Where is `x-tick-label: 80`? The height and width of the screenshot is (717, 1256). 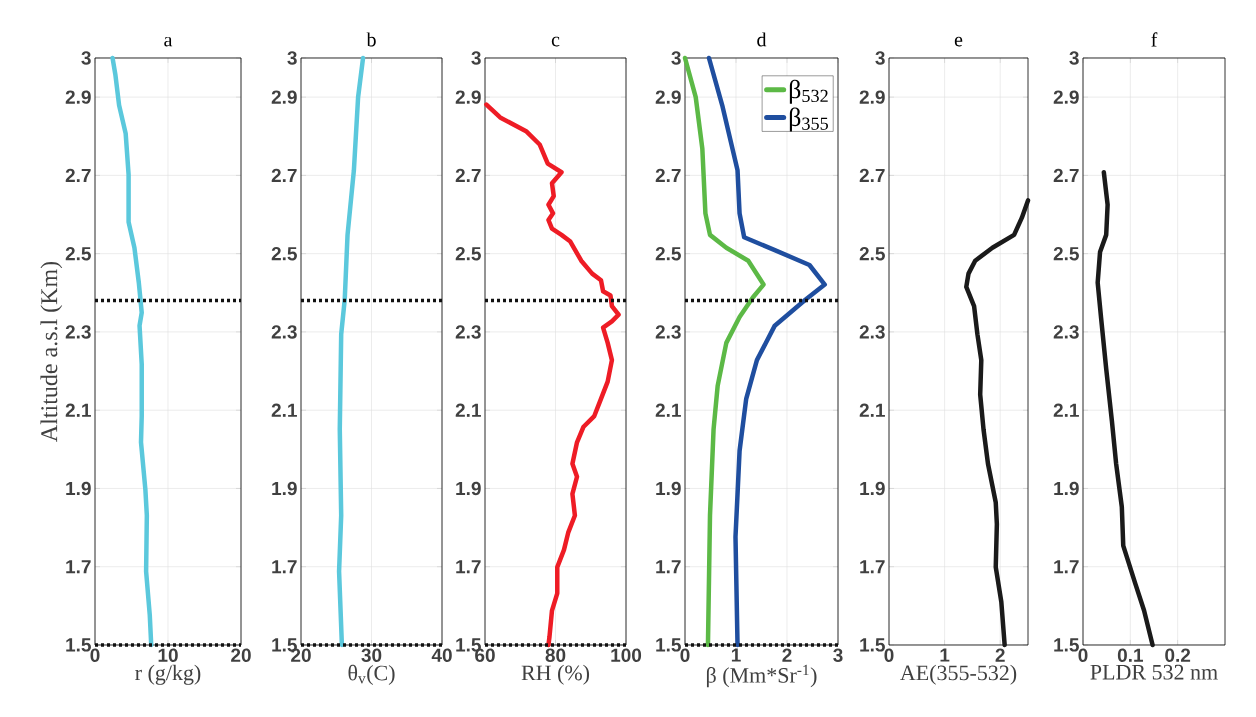
x-tick-label: 80 is located at coordinates (555, 655).